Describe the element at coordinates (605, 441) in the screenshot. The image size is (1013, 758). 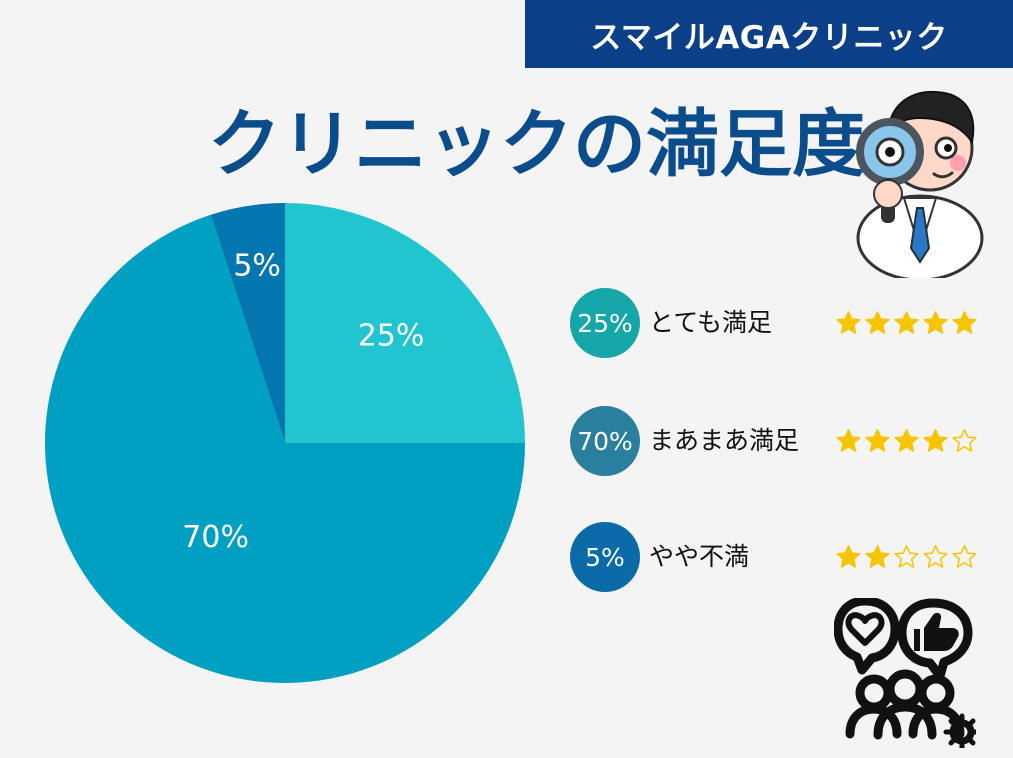
I see `legend-percent-circle: 70%` at that location.